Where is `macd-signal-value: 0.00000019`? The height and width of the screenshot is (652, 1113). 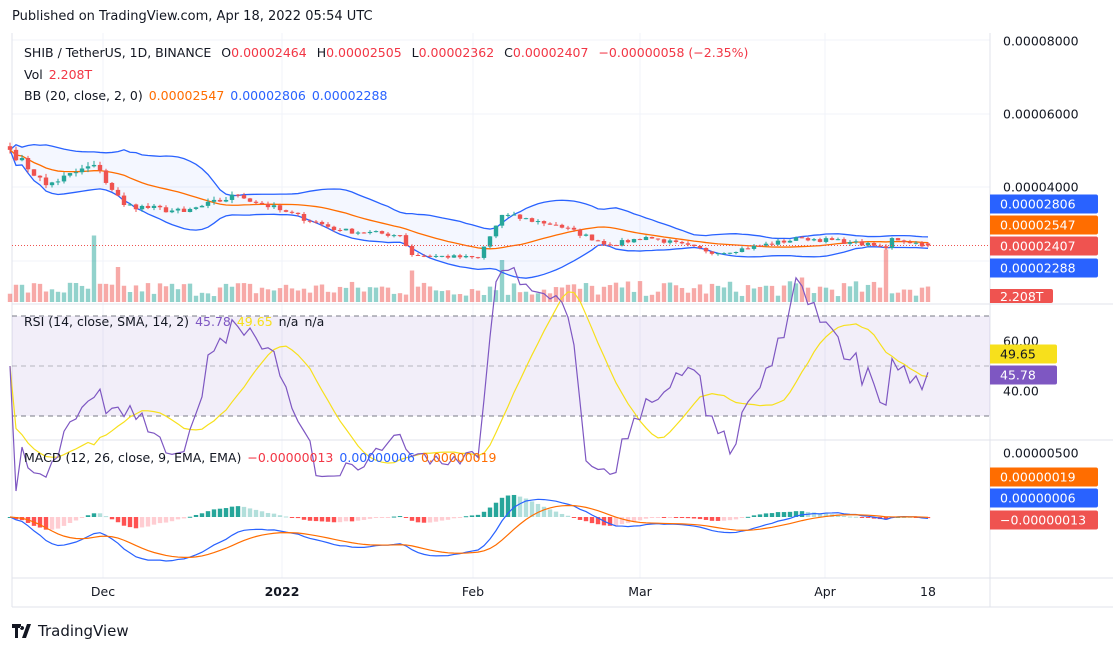 macd-signal-value: 0.00000019 is located at coordinates (458, 457).